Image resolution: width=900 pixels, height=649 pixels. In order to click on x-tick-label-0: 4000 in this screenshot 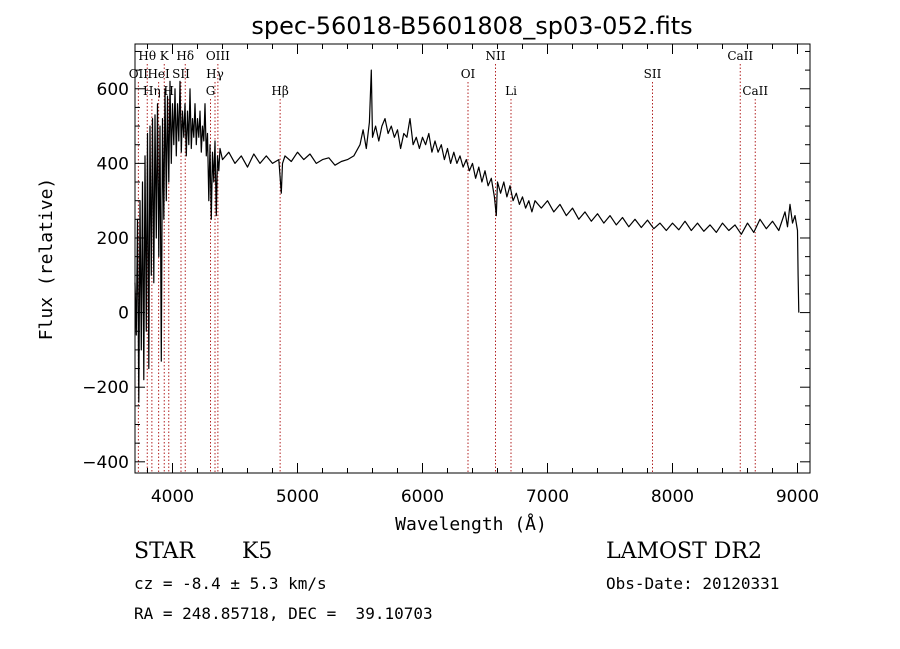, I will do `click(172, 497)`.